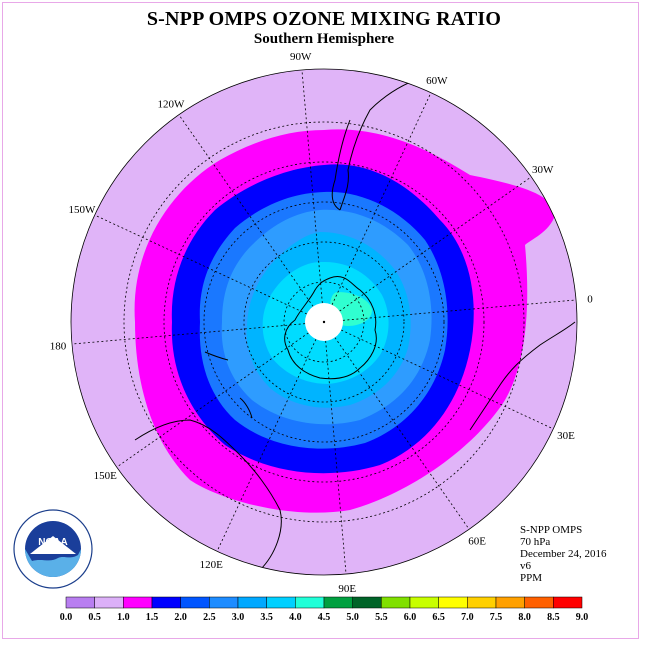  I want to click on coastline-antarctica, so click(330, 328).